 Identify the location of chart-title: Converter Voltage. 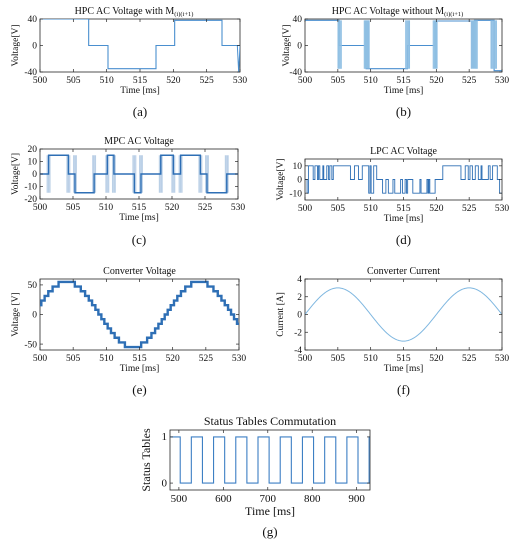
(139, 271).